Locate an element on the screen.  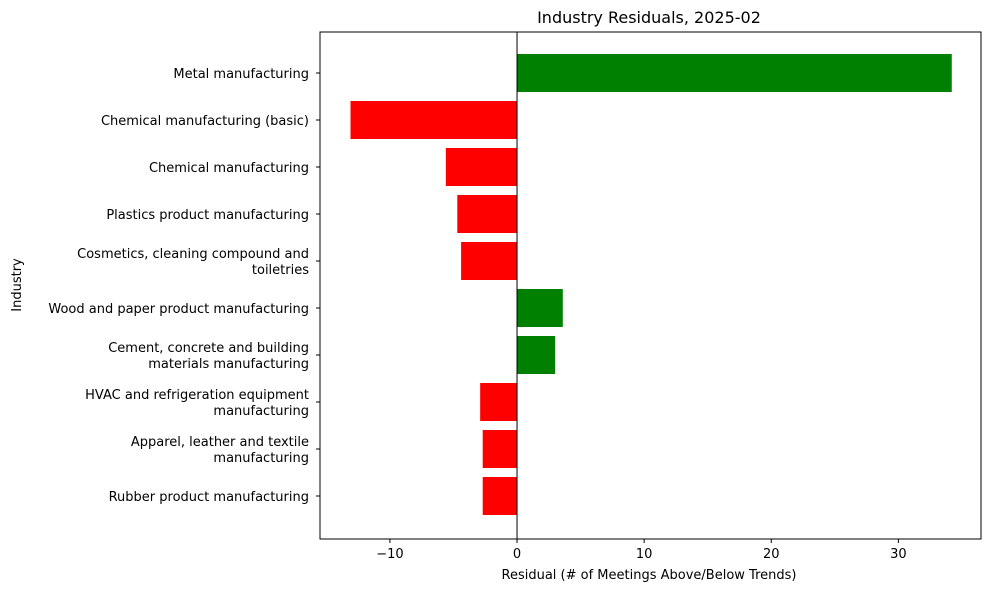
y-tick-label: Wood and paper product manufacturing is located at coordinates (178, 309).